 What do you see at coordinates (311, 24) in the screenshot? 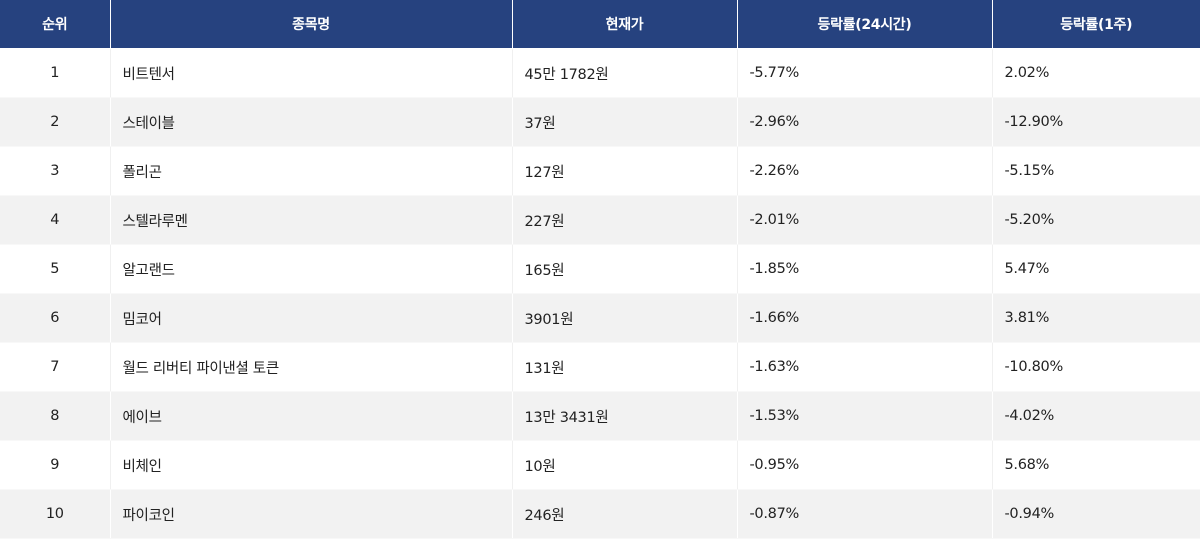
I see `column-header-name: 종목명` at bounding box center [311, 24].